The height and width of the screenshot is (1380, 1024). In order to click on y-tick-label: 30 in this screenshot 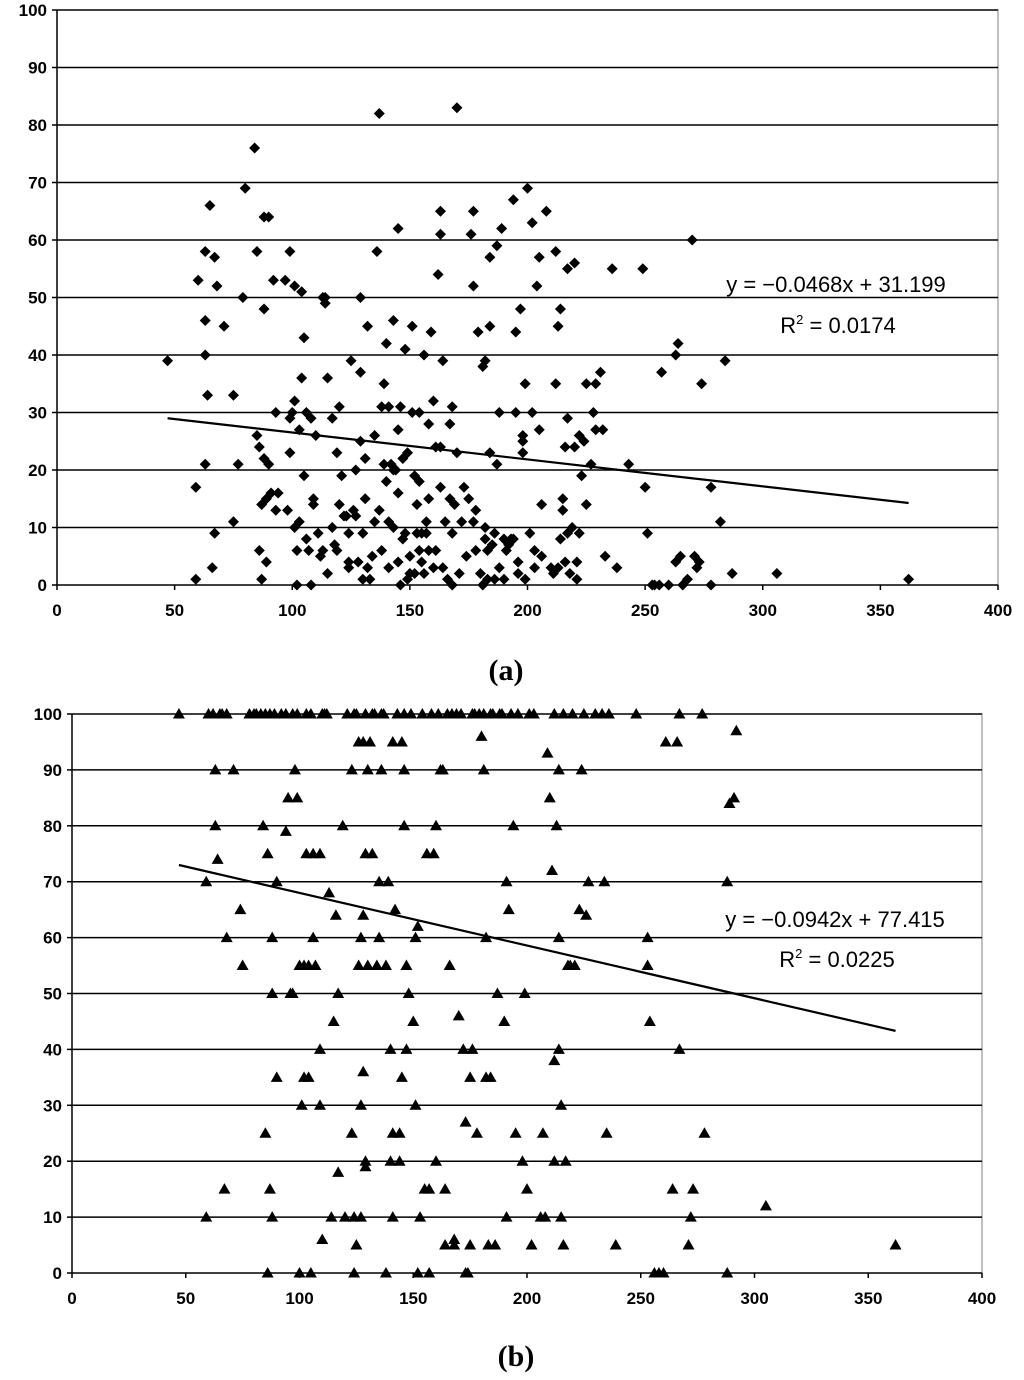, I will do `click(52, 1105)`.